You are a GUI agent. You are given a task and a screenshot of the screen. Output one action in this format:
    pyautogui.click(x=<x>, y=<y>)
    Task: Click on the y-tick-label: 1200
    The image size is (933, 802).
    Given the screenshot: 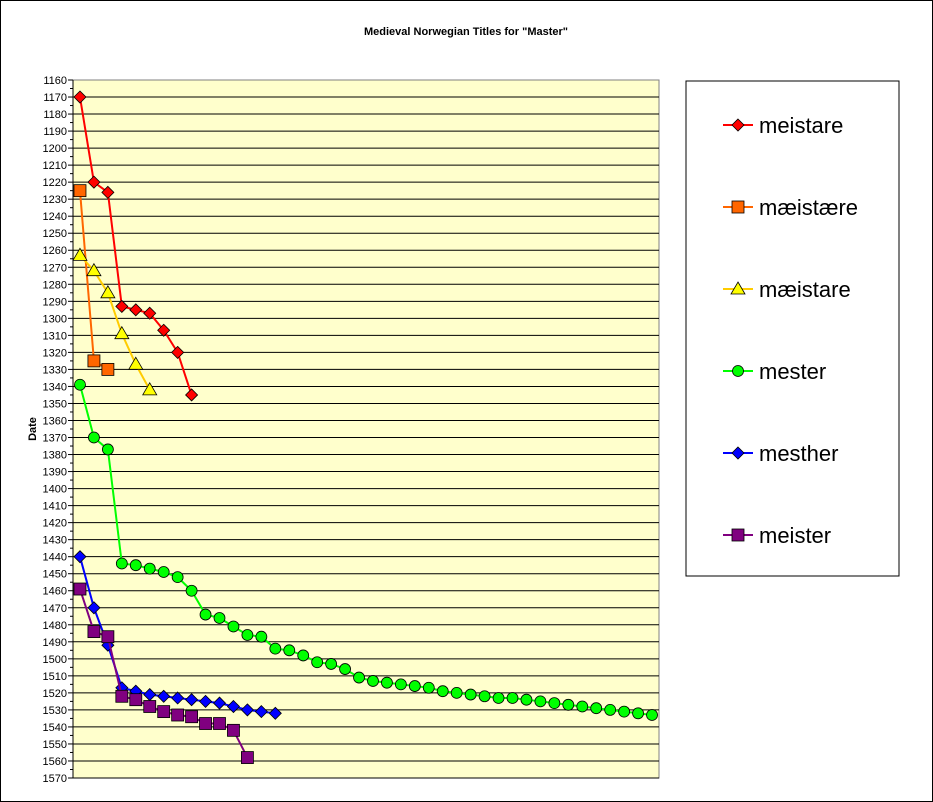 What is the action you would take?
    pyautogui.click(x=55, y=149)
    